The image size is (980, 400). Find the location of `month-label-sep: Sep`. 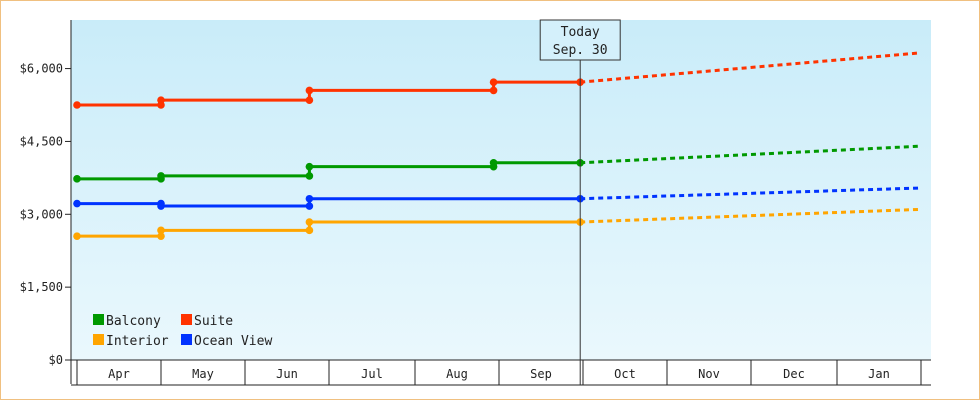

month-label-sep: Sep is located at coordinates (541, 374).